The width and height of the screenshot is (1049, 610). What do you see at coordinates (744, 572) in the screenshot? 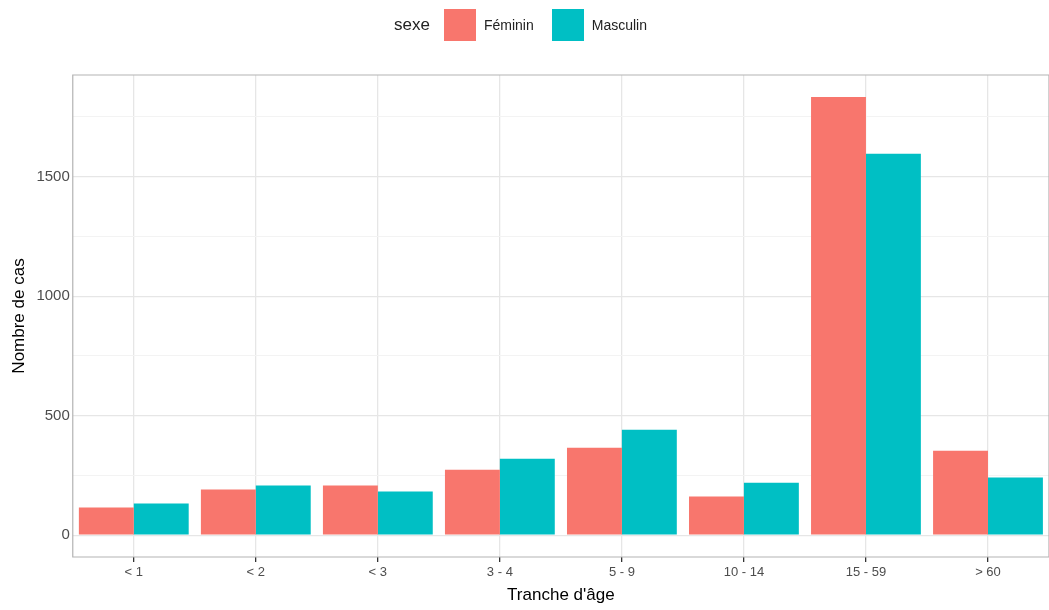
I see `x-tick-label: 10 - 14` at bounding box center [744, 572].